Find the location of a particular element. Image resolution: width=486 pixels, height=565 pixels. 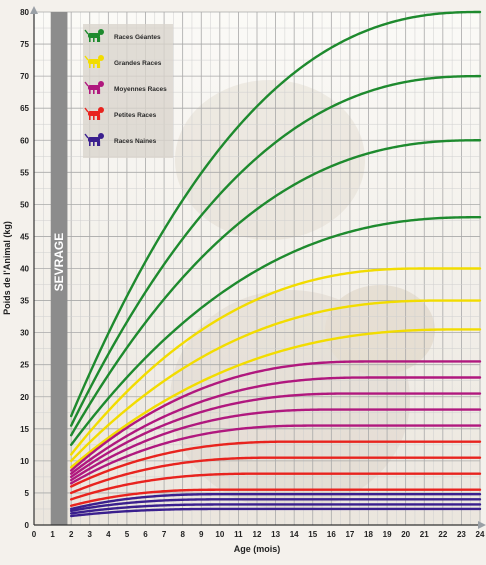

legend-label: Moyennes Races is located at coordinates (140, 89).